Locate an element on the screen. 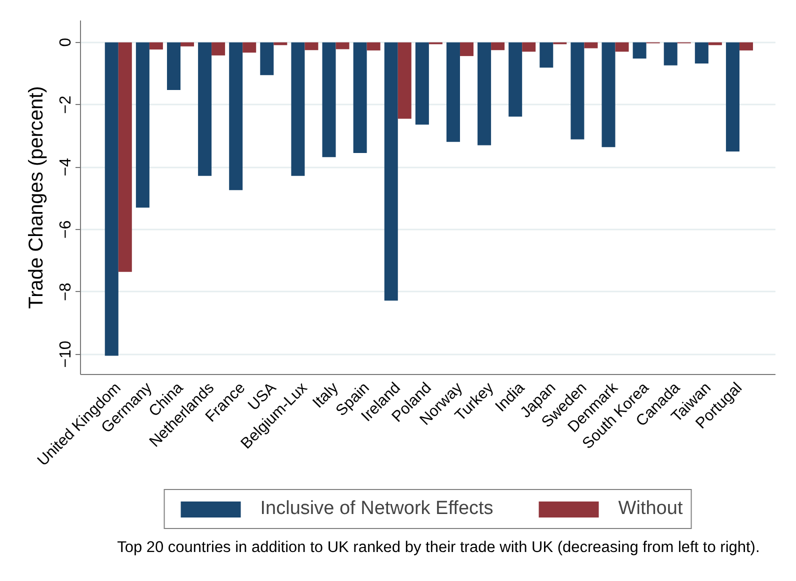  y-axis-title: Trade Changes (percent) is located at coordinates (37, 197).